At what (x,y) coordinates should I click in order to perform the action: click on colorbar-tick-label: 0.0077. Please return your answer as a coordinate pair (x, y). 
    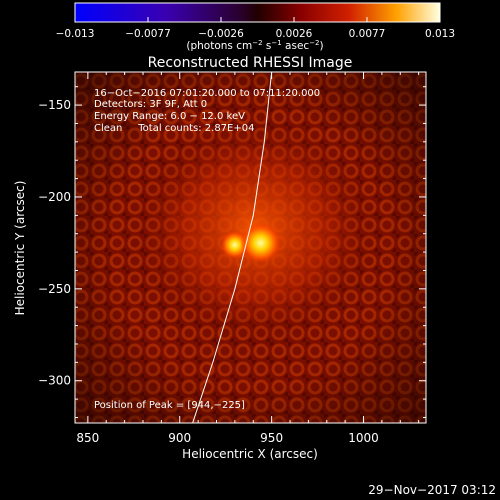
    Looking at the image, I should click on (367, 34).